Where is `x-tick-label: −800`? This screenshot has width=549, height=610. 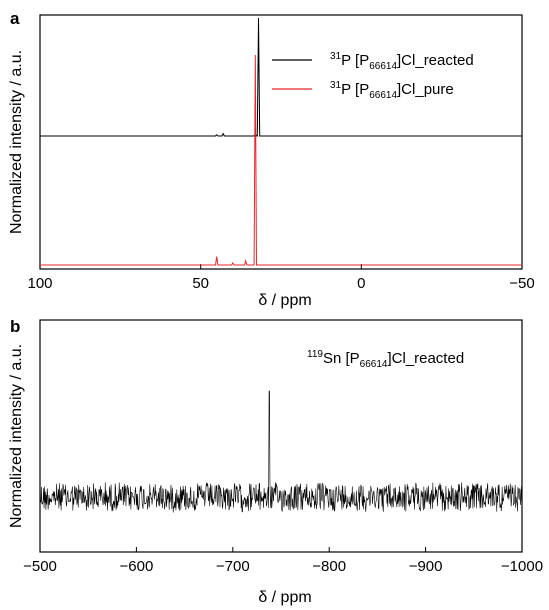 x-tick-label: −800 is located at coordinates (329, 566).